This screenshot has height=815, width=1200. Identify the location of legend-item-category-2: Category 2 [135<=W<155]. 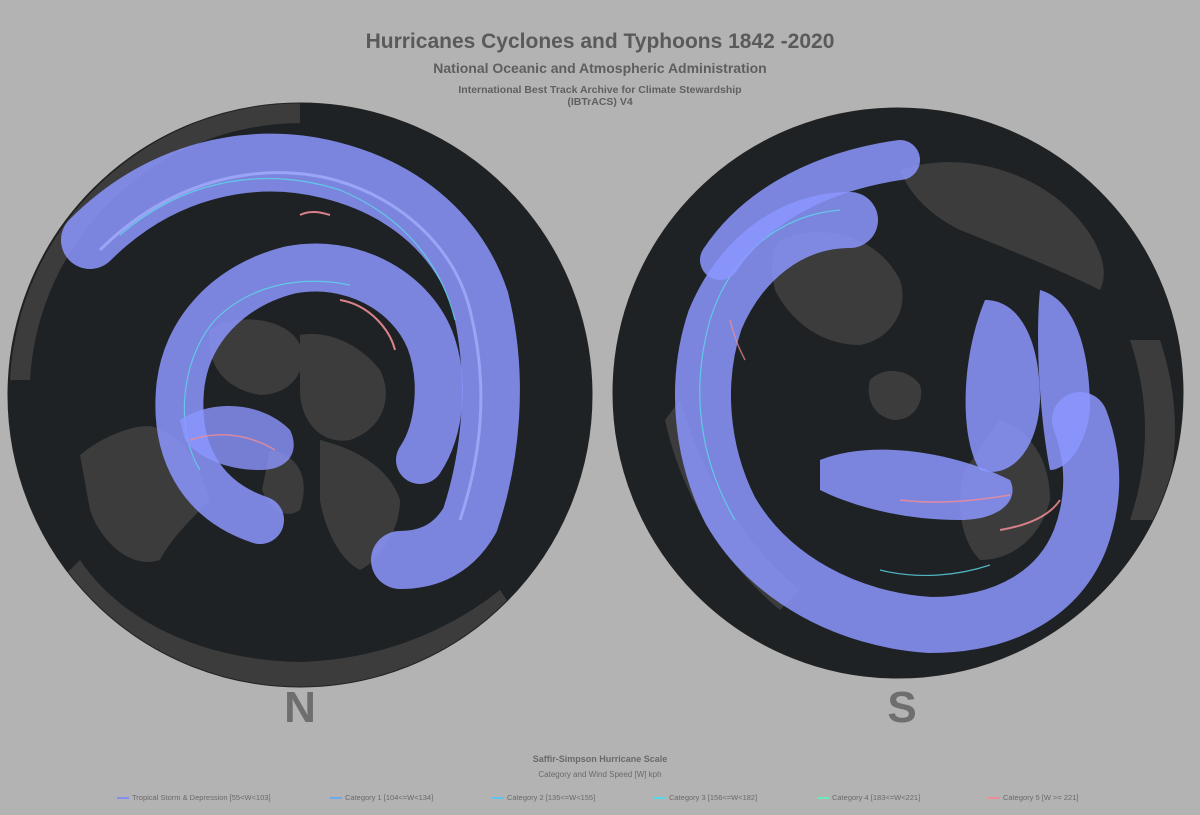
(543, 797).